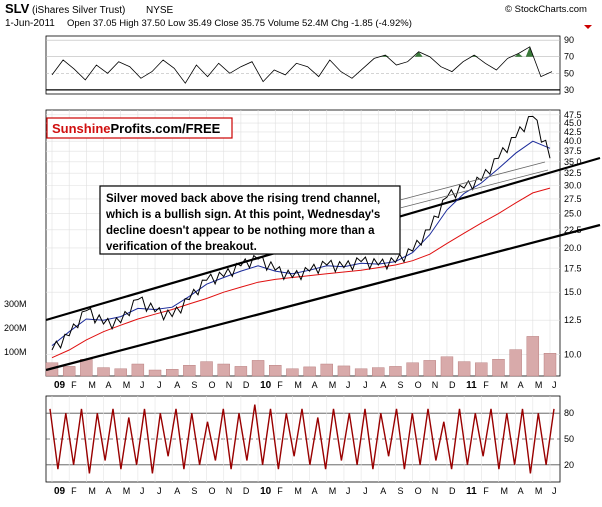 The width and height of the screenshot is (602, 507). Describe the element at coordinates (305, 491) in the screenshot. I see `oscillator-x-ticks: 09 F M A M J J A S O N D 10 F M A M J J A S O N D 11 F M A M J` at that location.